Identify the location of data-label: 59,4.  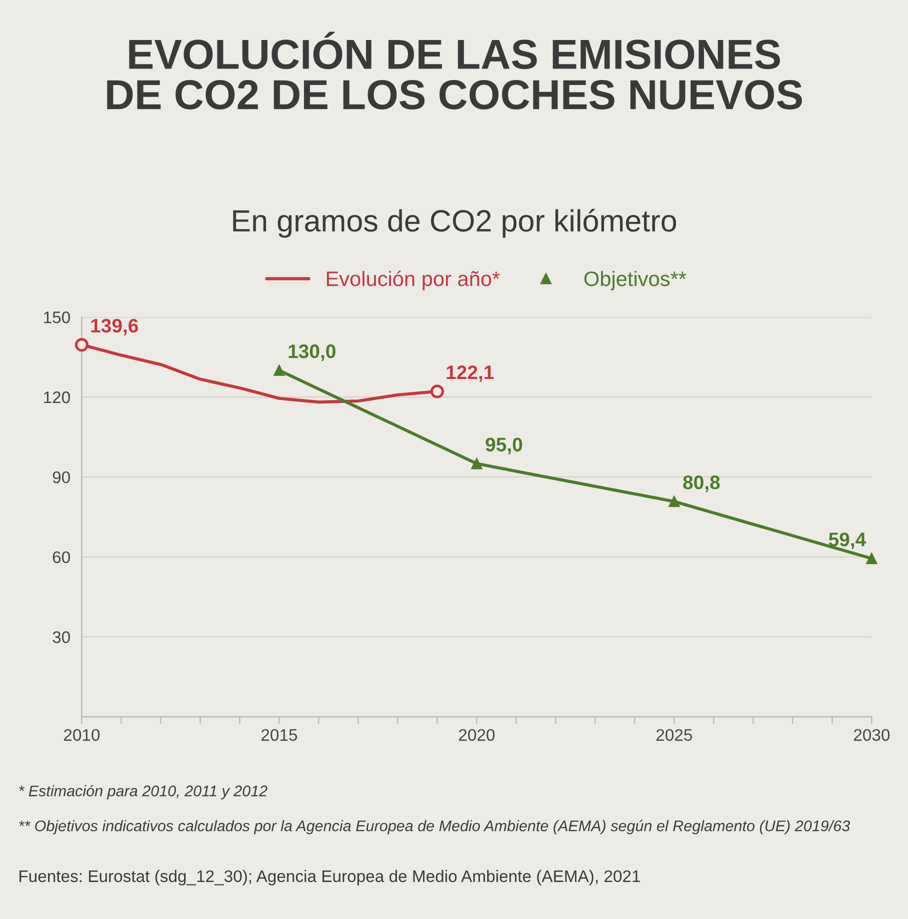
(847, 541).